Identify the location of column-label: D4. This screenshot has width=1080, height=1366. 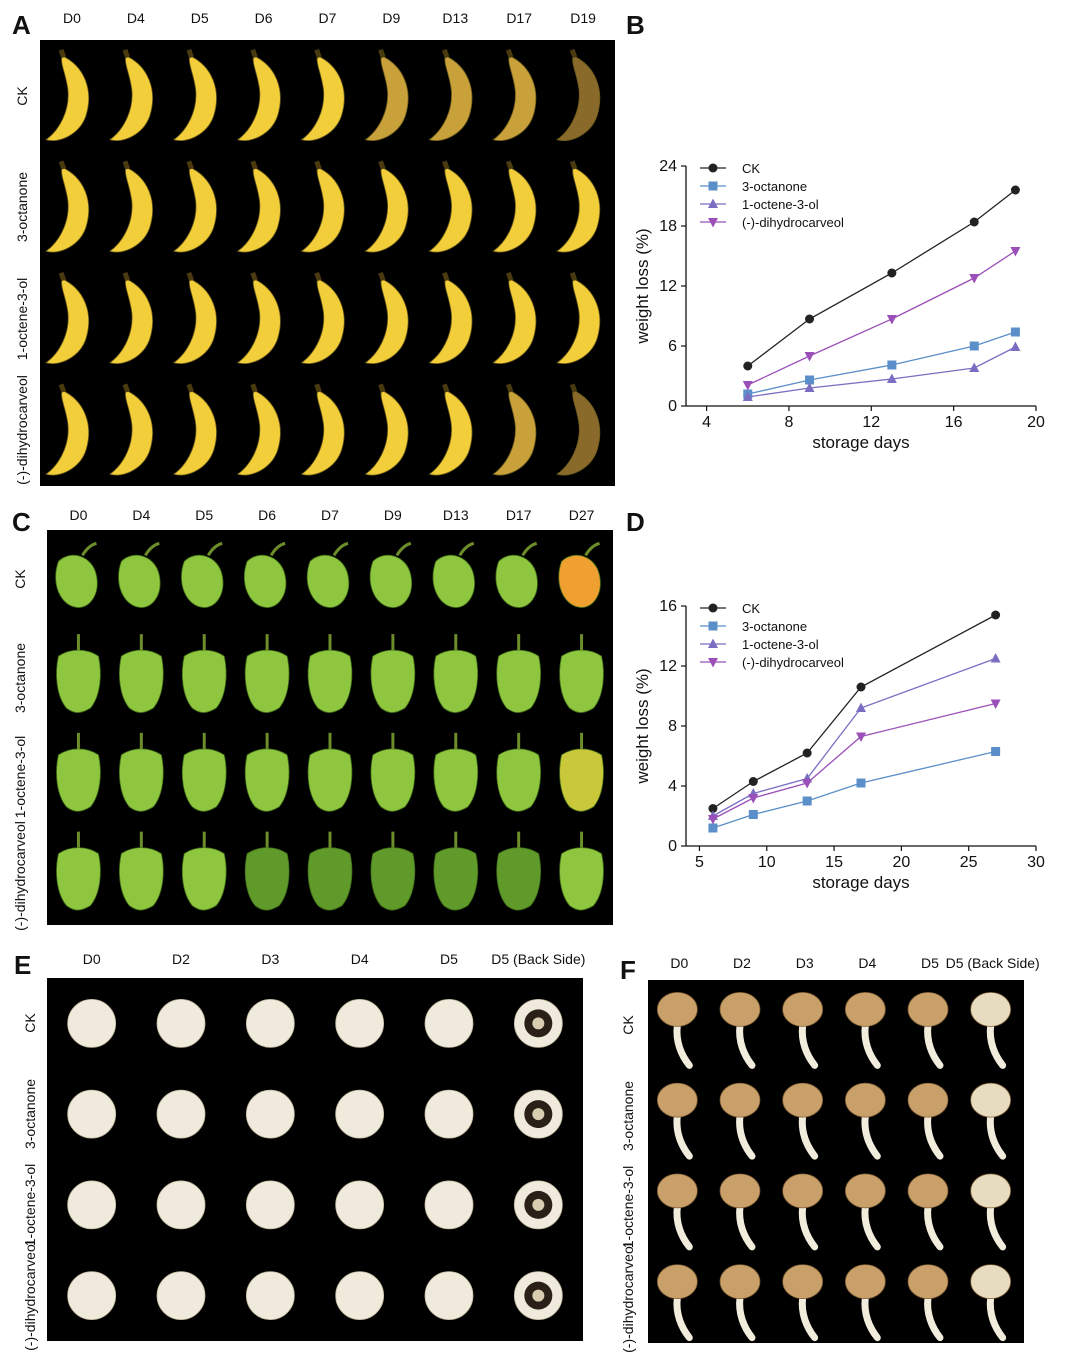
(141, 515).